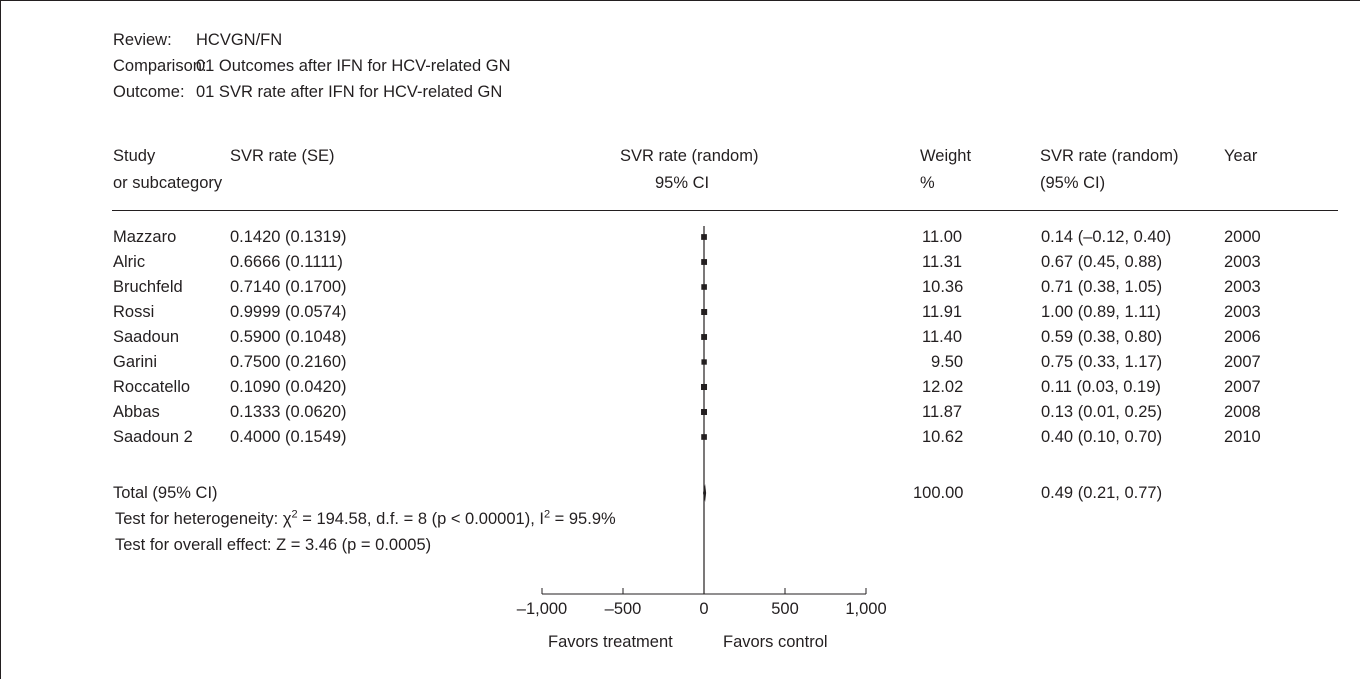 This screenshot has height=680, width=1361. What do you see at coordinates (1102, 412) in the screenshot?
I see `row-ci: 0.13 (0.01, 0.25)` at bounding box center [1102, 412].